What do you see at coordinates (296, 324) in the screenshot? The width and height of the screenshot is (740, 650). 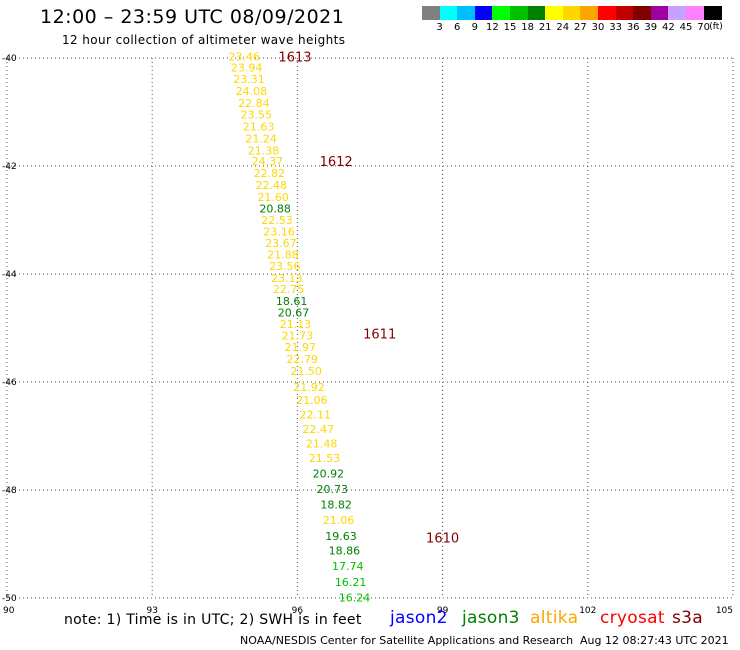 I see `data-point-label: 21.13` at bounding box center [296, 324].